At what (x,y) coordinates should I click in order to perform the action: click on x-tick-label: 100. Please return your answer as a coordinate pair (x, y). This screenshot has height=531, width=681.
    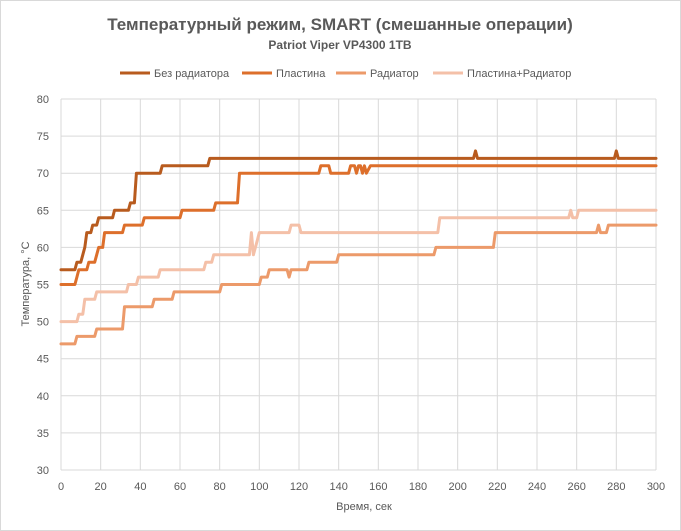
    Looking at the image, I should click on (259, 487).